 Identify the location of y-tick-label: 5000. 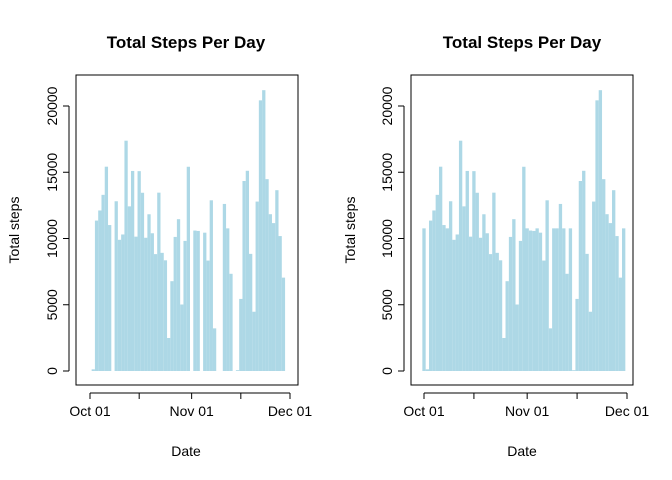
(52, 304).